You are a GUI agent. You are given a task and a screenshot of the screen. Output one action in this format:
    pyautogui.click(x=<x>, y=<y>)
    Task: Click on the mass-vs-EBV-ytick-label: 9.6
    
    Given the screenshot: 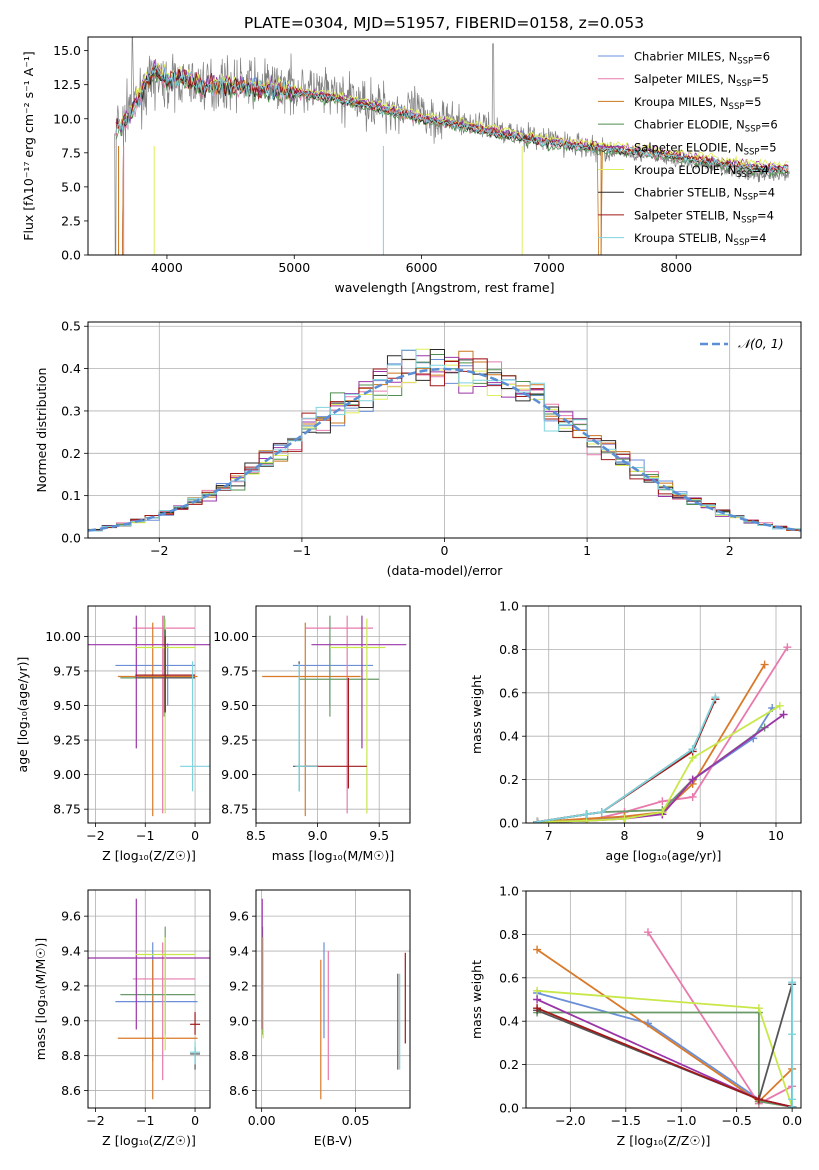 What is the action you would take?
    pyautogui.click(x=239, y=916)
    